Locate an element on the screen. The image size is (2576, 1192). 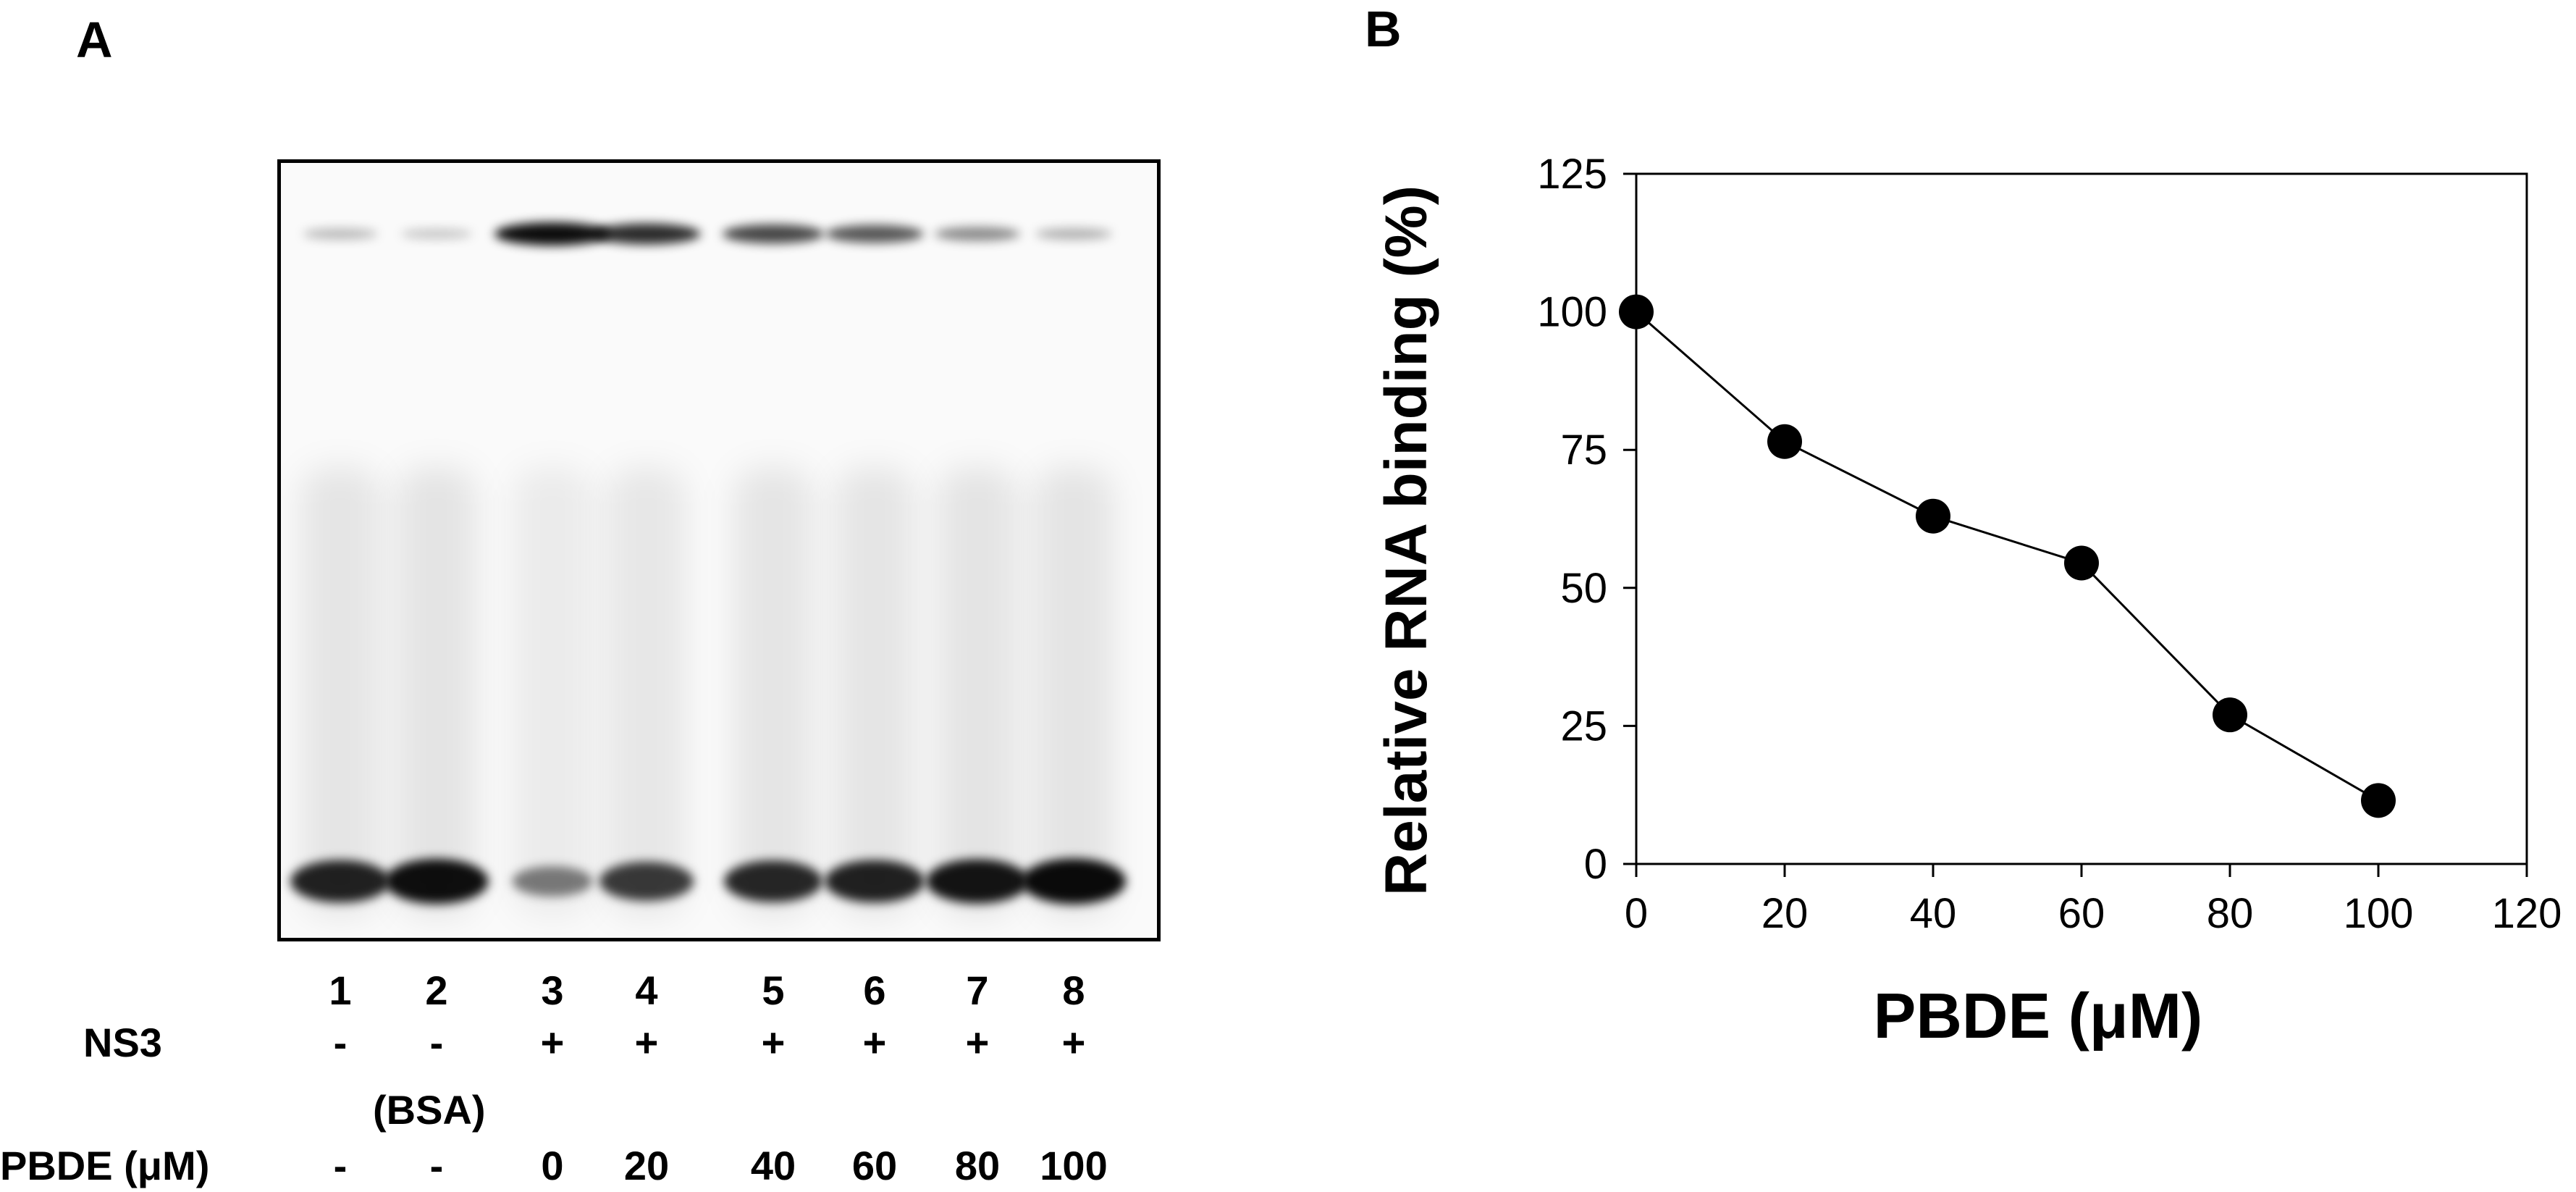
x-axis-title: PBDE (μM) is located at coordinates (2038, 1016).